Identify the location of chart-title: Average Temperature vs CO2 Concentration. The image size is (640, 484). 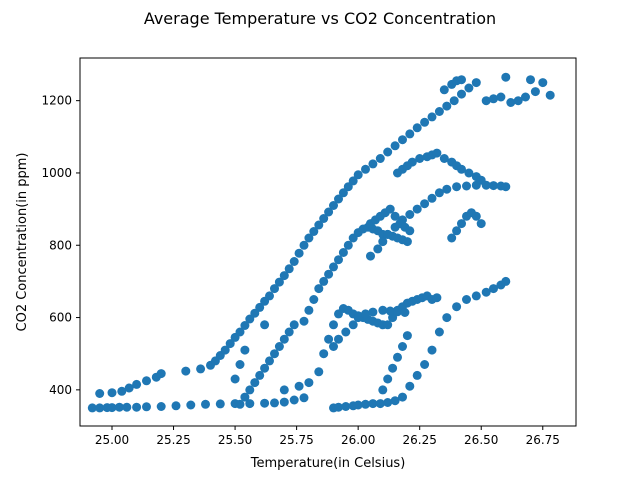
(320, 18).